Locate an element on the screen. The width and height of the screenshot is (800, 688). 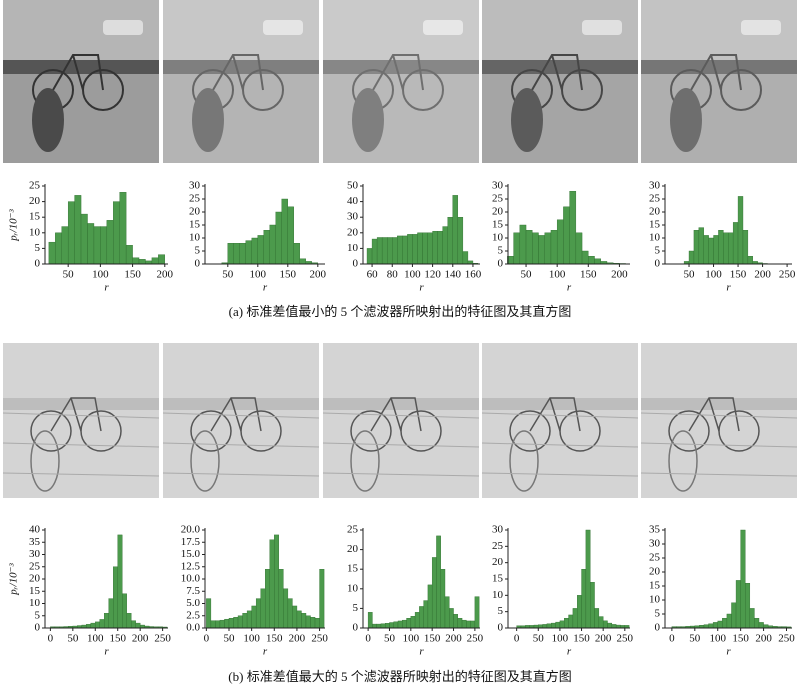
x-tick-label: 250 is located at coordinates (786, 639).